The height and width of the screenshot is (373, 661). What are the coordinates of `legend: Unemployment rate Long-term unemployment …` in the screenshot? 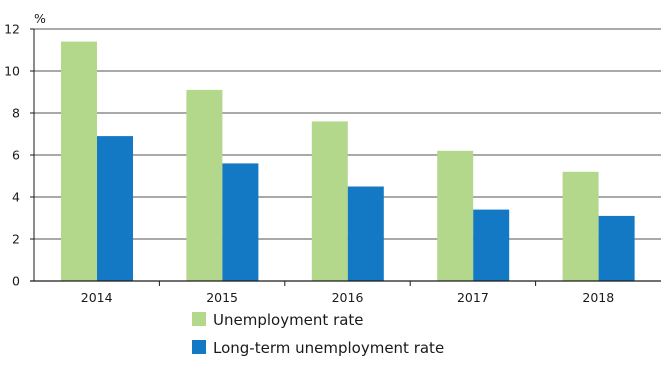 It's located at (318, 334).